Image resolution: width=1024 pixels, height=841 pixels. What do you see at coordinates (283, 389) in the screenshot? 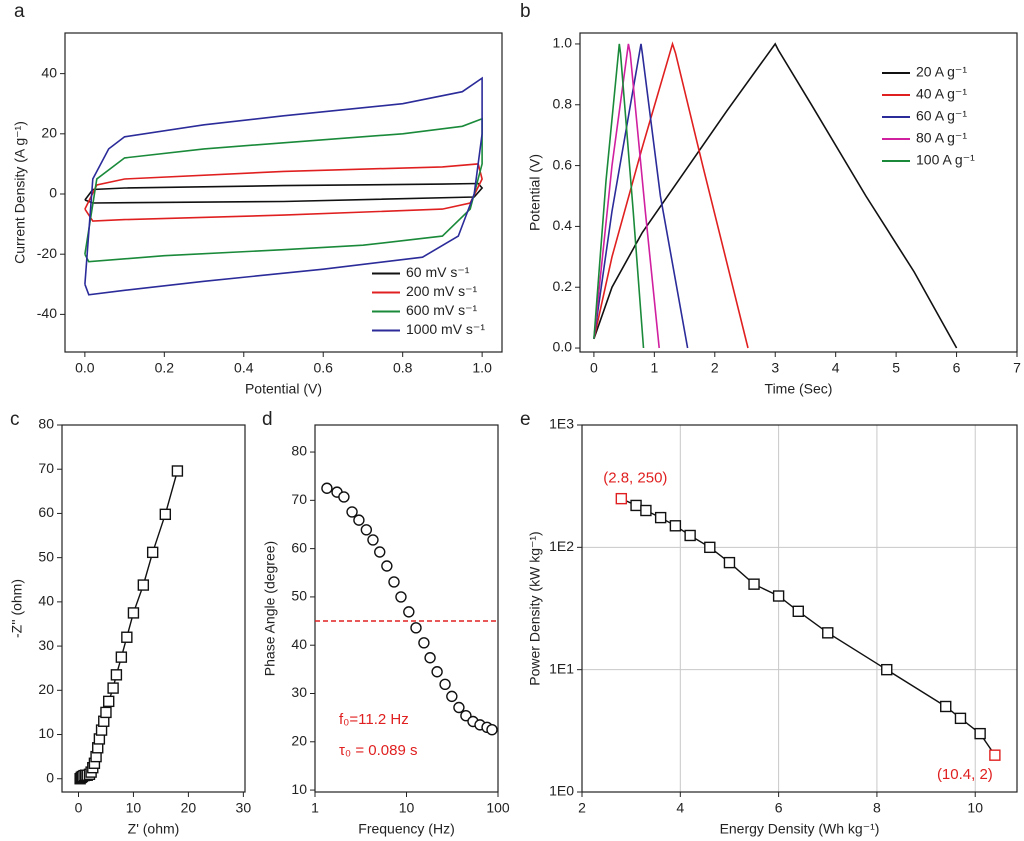
I see `x-axis-label: Potential (V)` at bounding box center [283, 389].